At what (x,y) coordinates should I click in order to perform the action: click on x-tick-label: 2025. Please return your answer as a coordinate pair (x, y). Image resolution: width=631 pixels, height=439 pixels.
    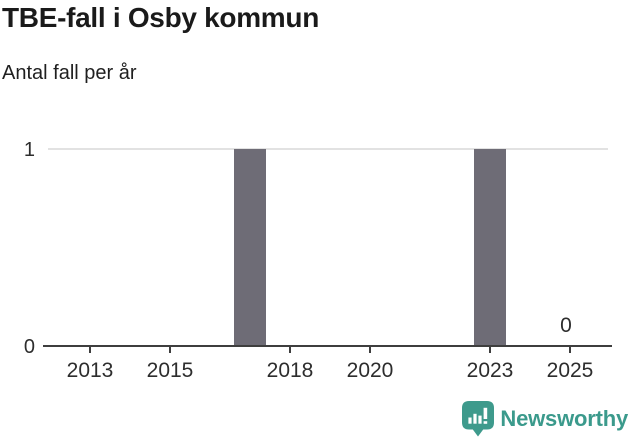
    Looking at the image, I should click on (570, 370).